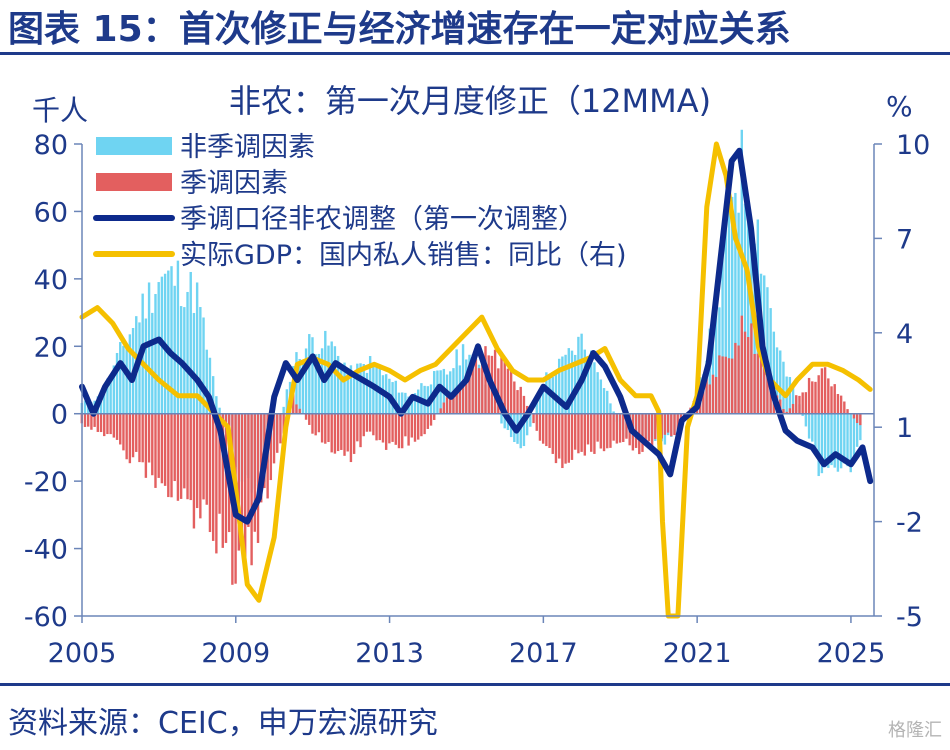  What do you see at coordinates (899, 106) in the screenshot?
I see `right-axis-unit: %` at bounding box center [899, 106].